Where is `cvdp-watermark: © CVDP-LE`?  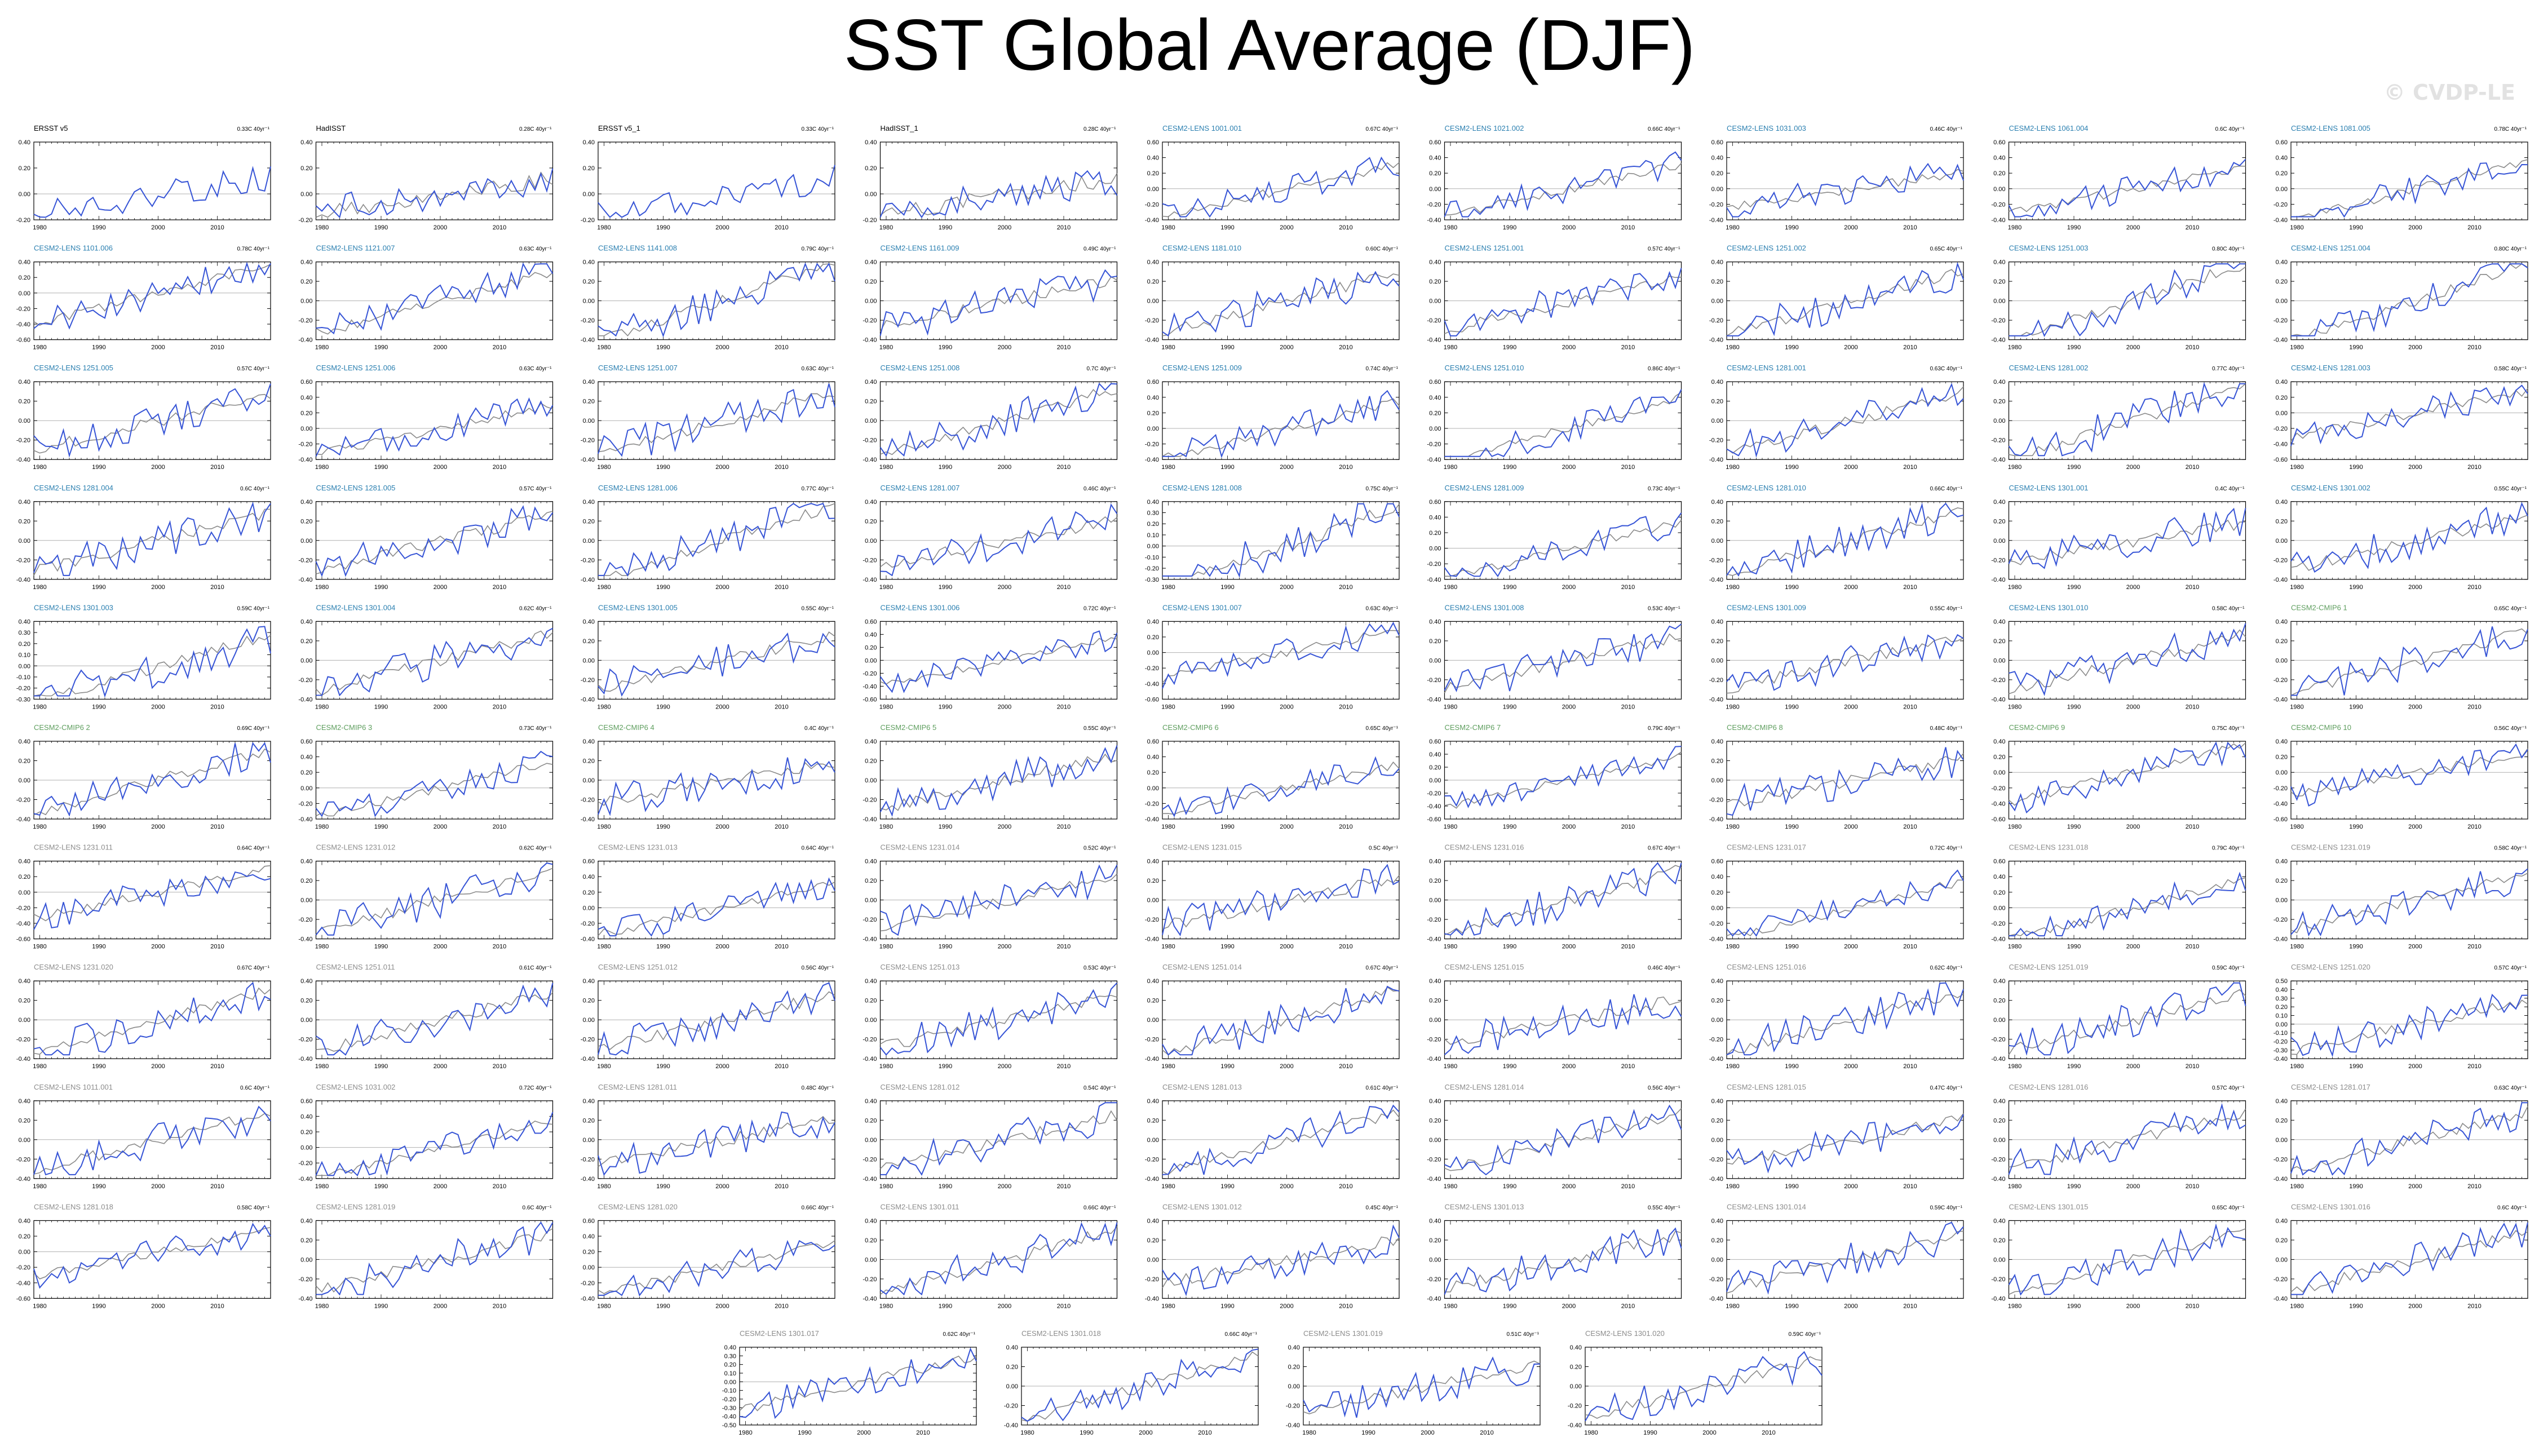 cvdp-watermark: © CVDP-LE is located at coordinates (2450, 92).